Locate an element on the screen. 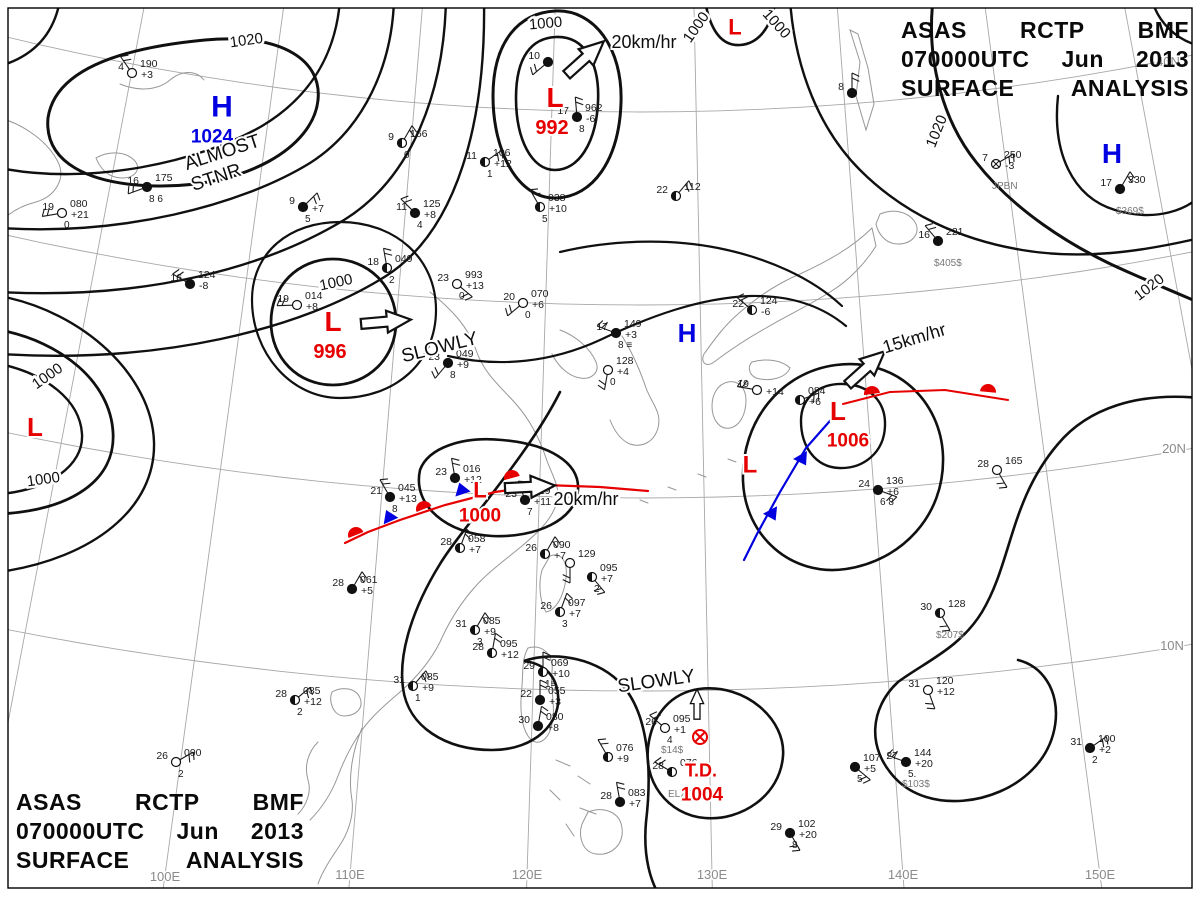  movement-arrow is located at coordinates (530, 487).